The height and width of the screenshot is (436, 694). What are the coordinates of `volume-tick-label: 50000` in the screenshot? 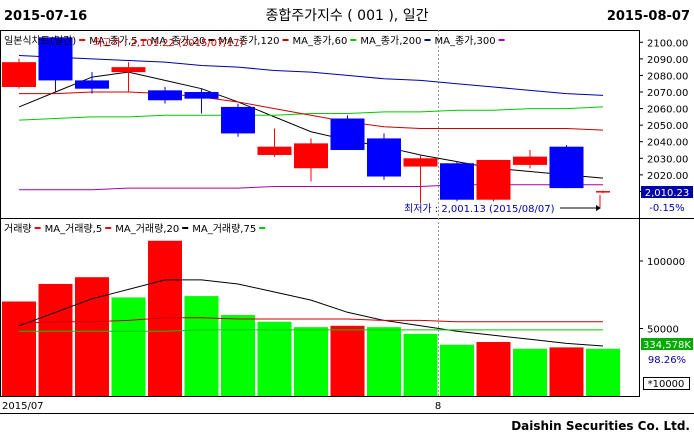 It's located at (663, 330).